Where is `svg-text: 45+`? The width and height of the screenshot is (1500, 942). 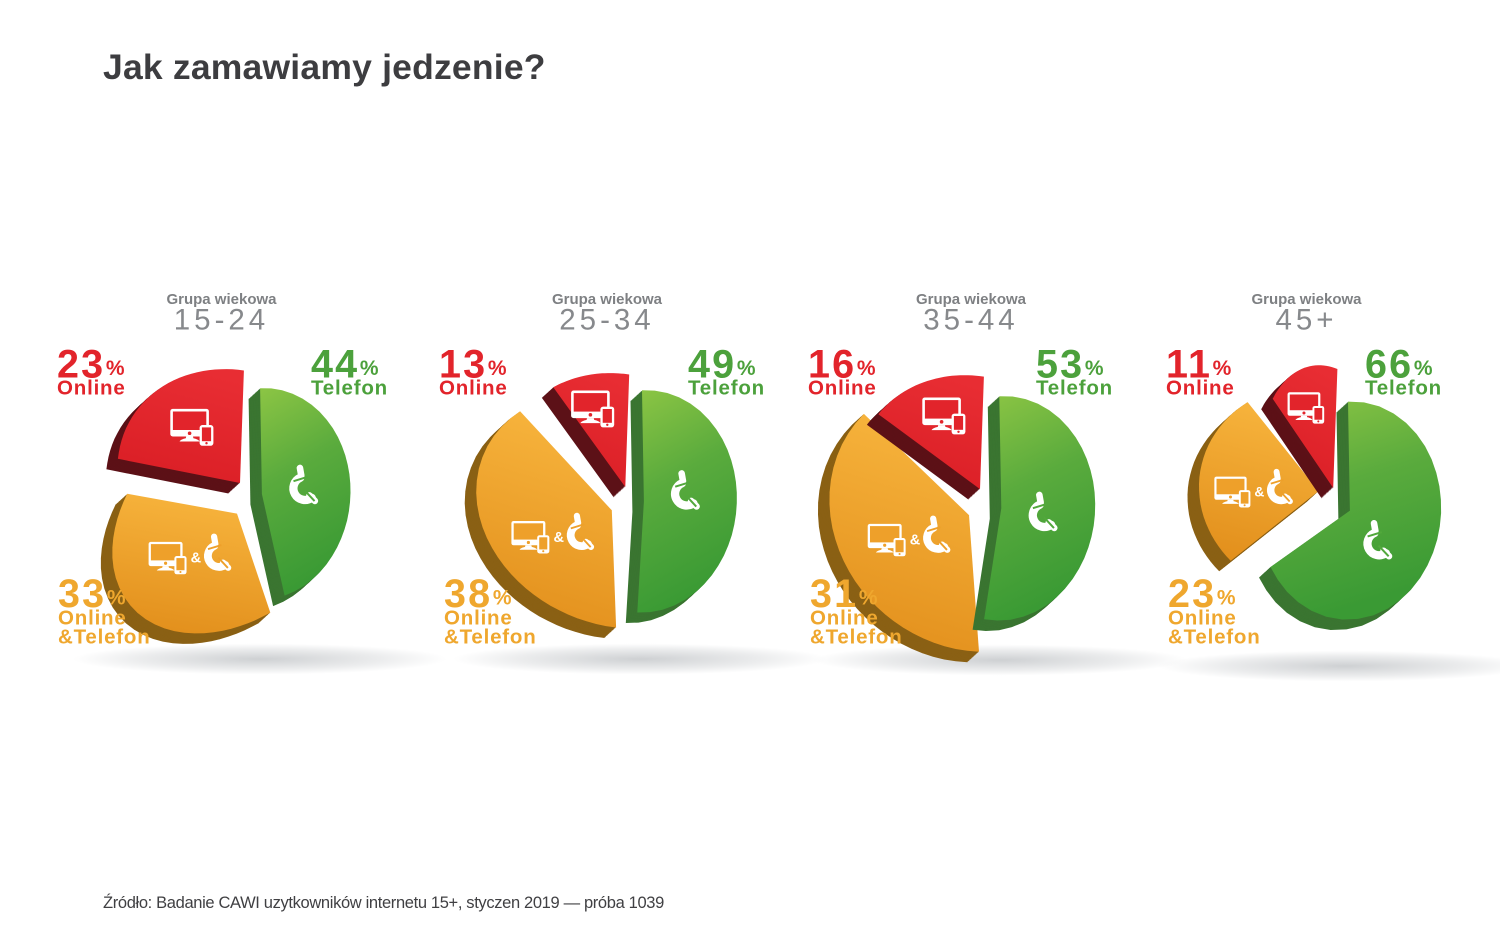
svg-text: 45+ is located at coordinates (1306, 320).